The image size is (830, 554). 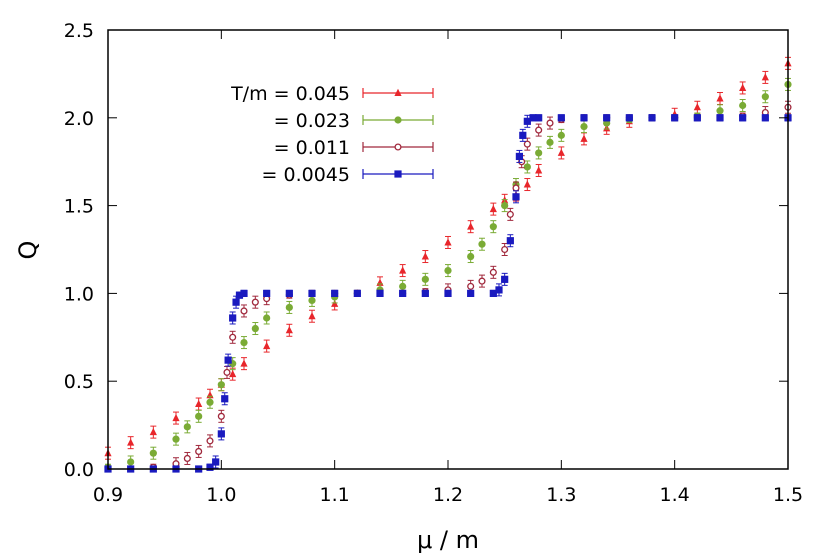 What do you see at coordinates (332, 134) in the screenshot?
I see `legend: T/m = 0.045 = 0.023 = 0.011 = 0.0045` at bounding box center [332, 134].